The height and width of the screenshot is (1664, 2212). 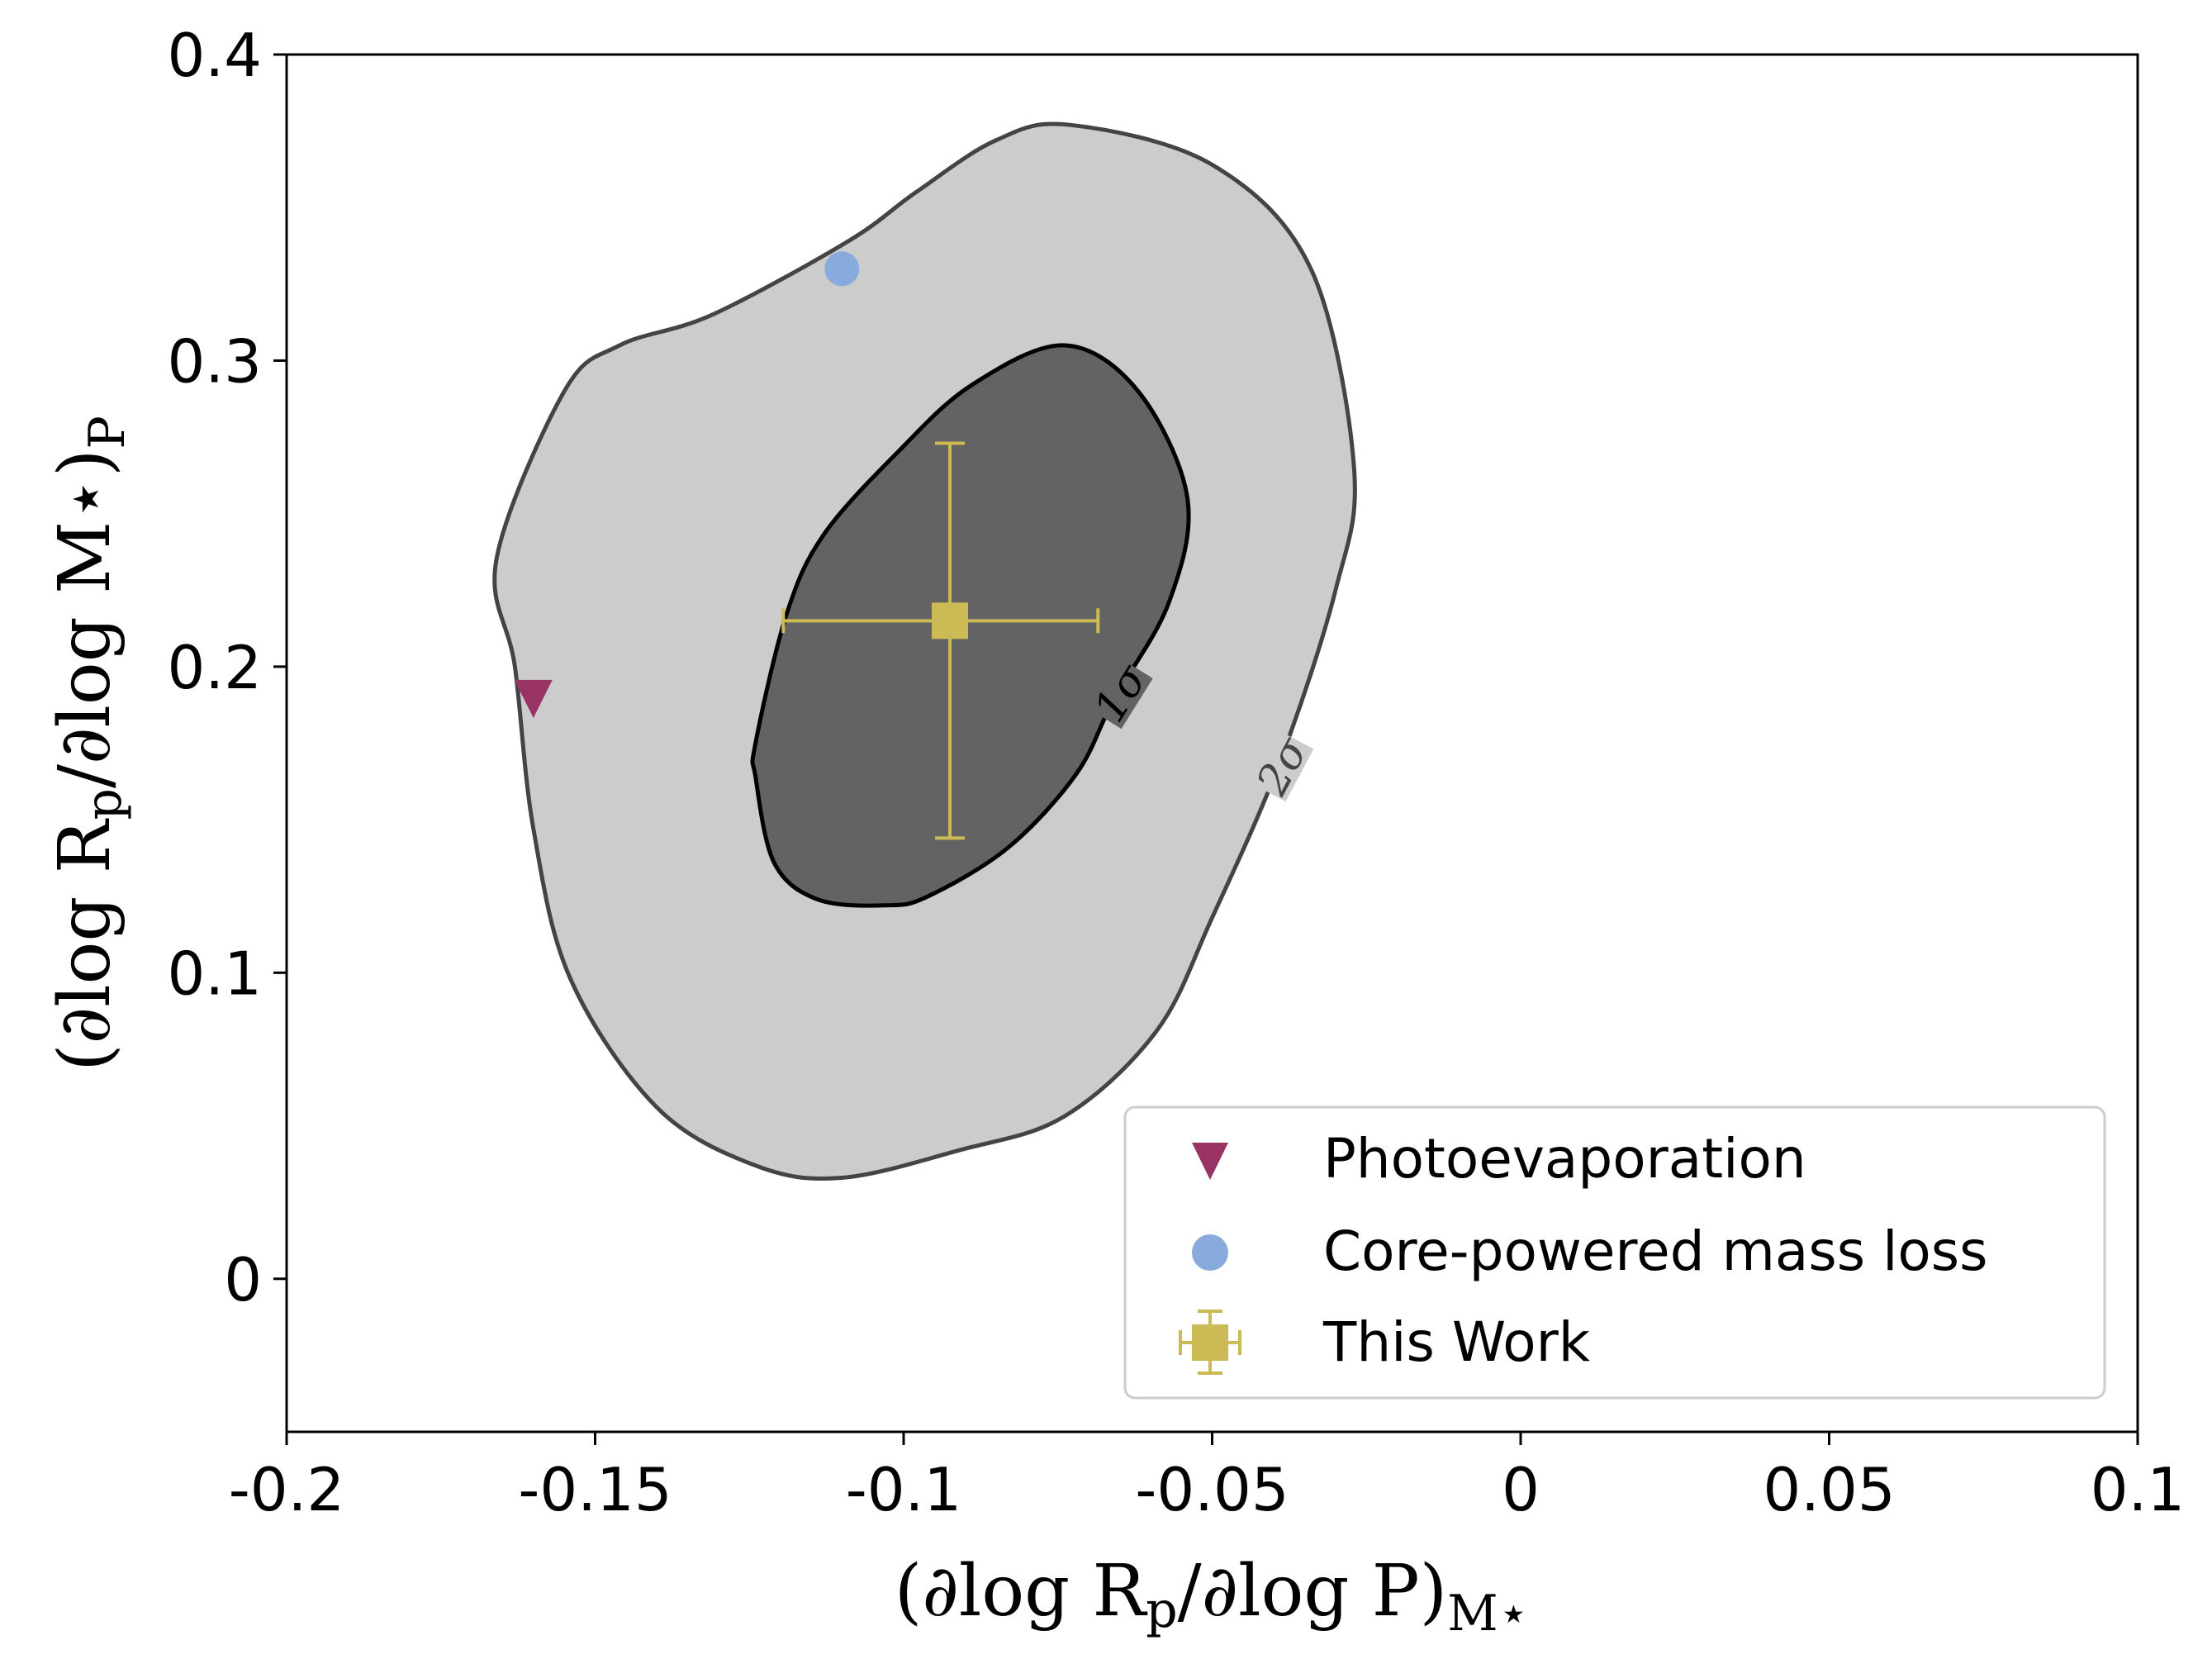 What do you see at coordinates (1210, 1253) in the screenshot?
I see `legend-core-powered-marker` at bounding box center [1210, 1253].